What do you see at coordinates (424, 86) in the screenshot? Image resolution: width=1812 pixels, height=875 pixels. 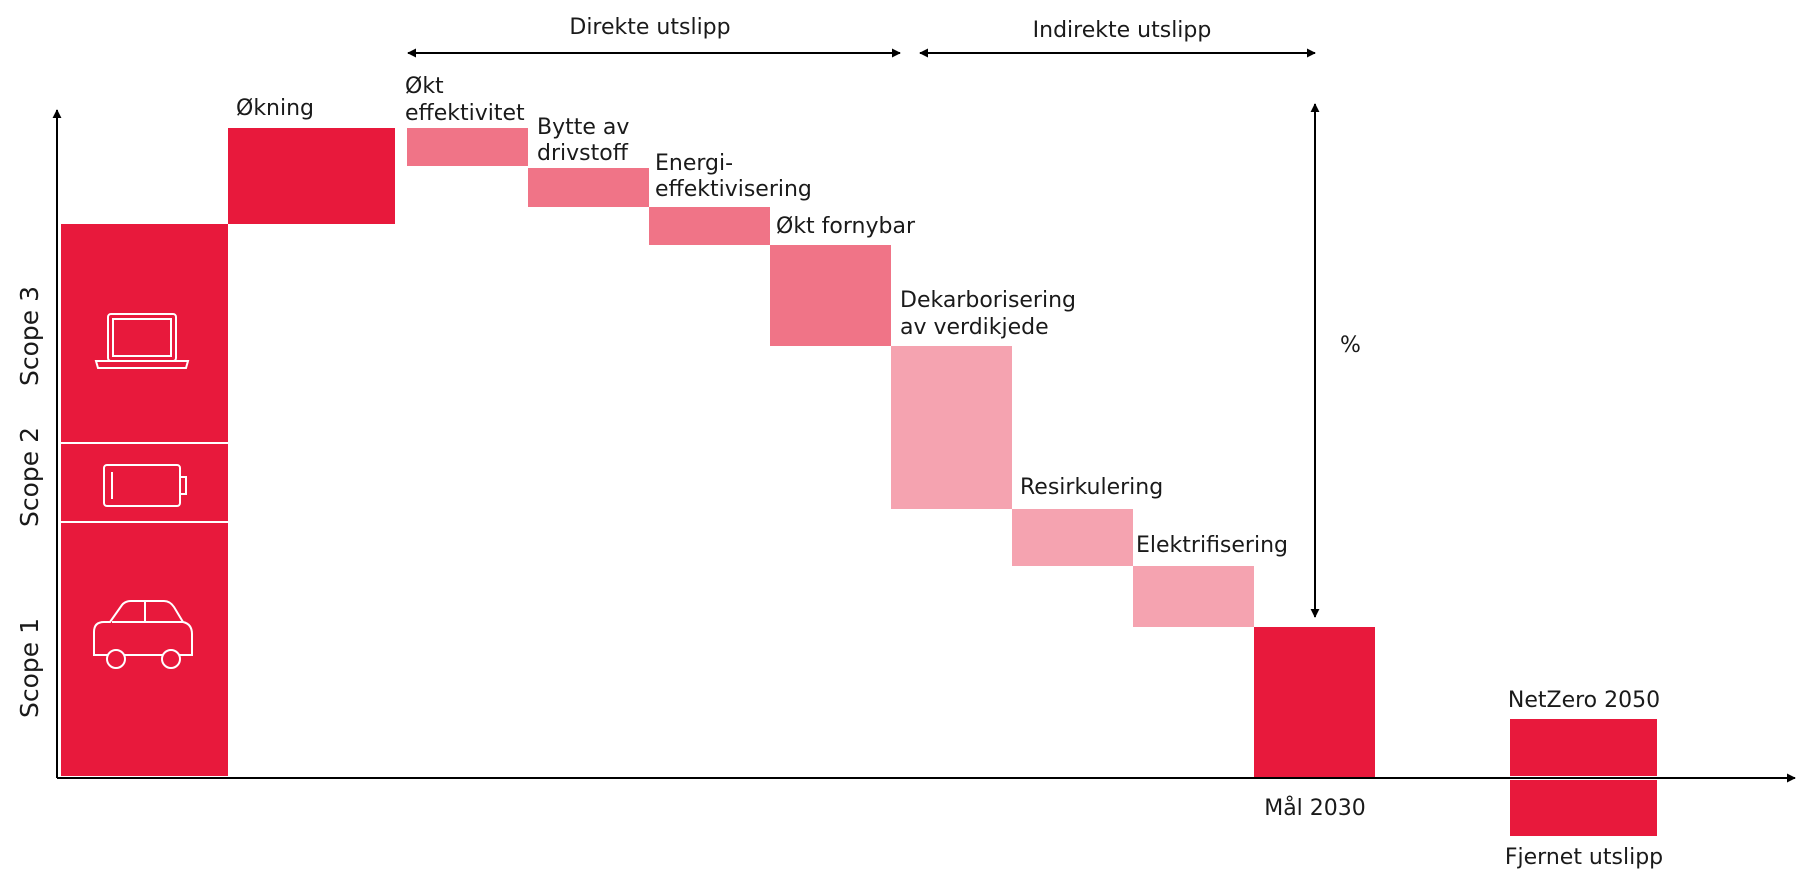 I see `efficiency-label-line1: Økt` at bounding box center [424, 86].